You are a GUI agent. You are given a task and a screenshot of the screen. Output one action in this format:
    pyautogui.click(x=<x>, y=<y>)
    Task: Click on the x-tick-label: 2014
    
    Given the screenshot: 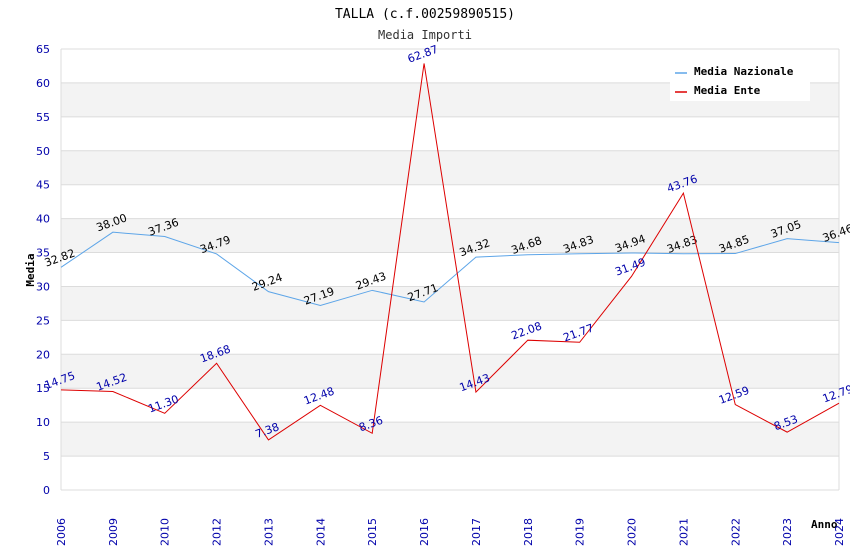 What is the action you would take?
    pyautogui.click(x=320, y=532)
    